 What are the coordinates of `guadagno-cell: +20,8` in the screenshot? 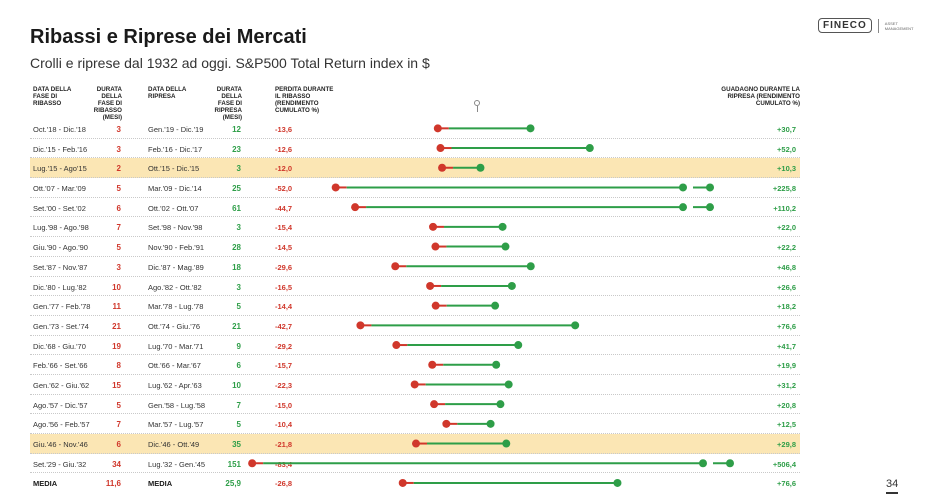 It's located at (786, 405).